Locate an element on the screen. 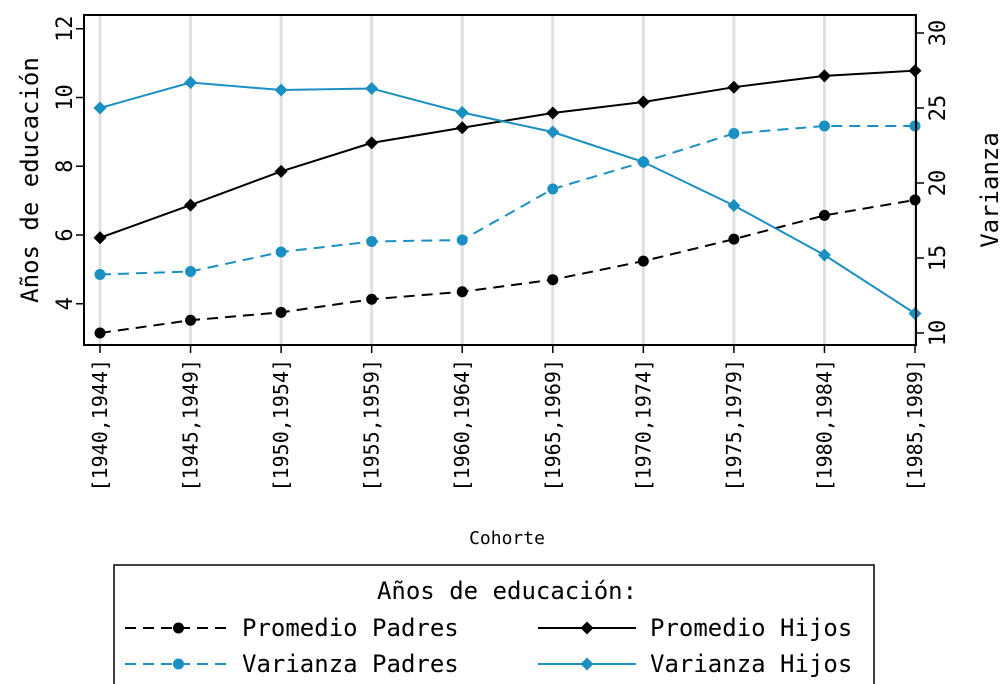 This screenshot has height=684, width=1000. left-axis-title: Años de educación is located at coordinates (30, 180).